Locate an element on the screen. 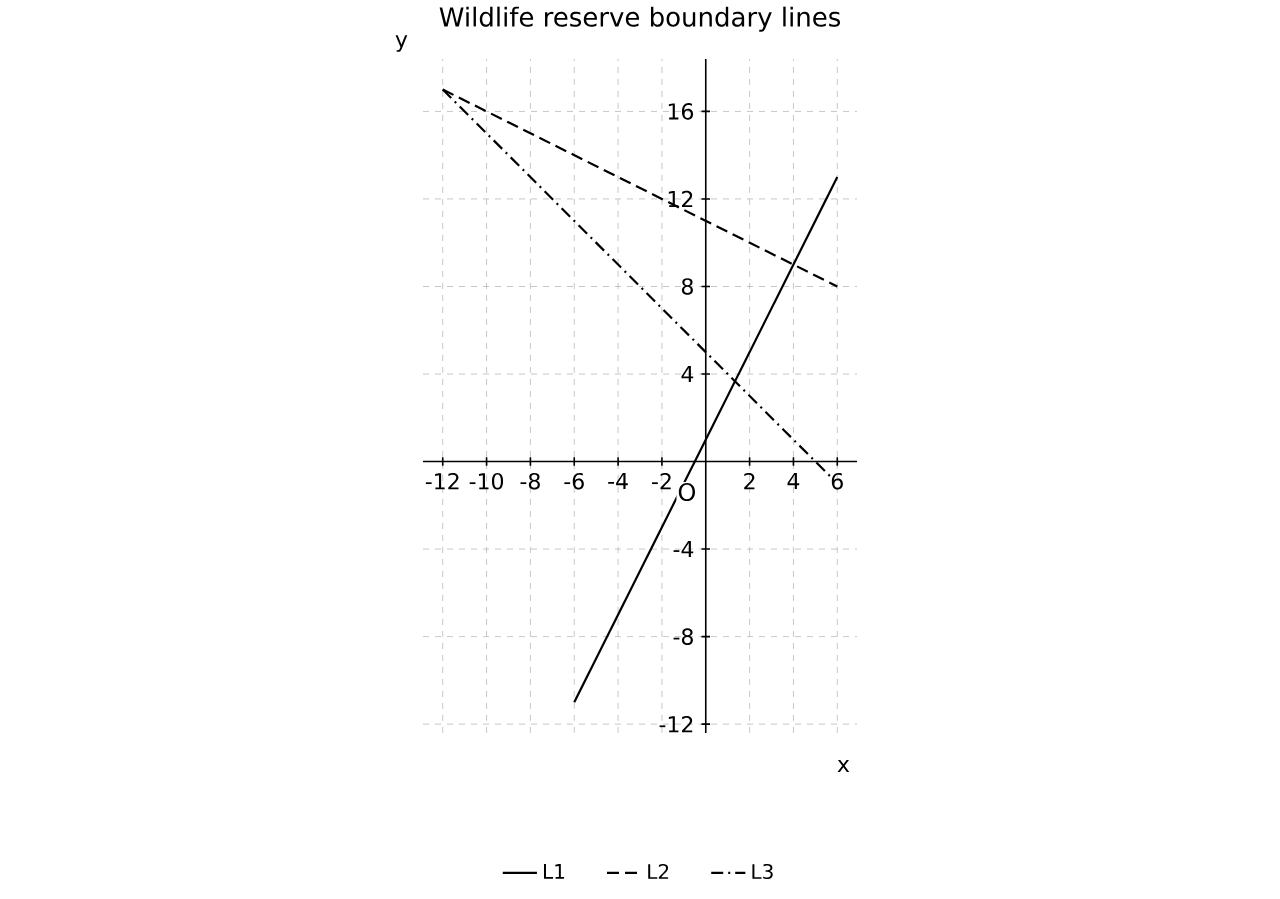  x-tick-label: -10 is located at coordinates (486, 481).